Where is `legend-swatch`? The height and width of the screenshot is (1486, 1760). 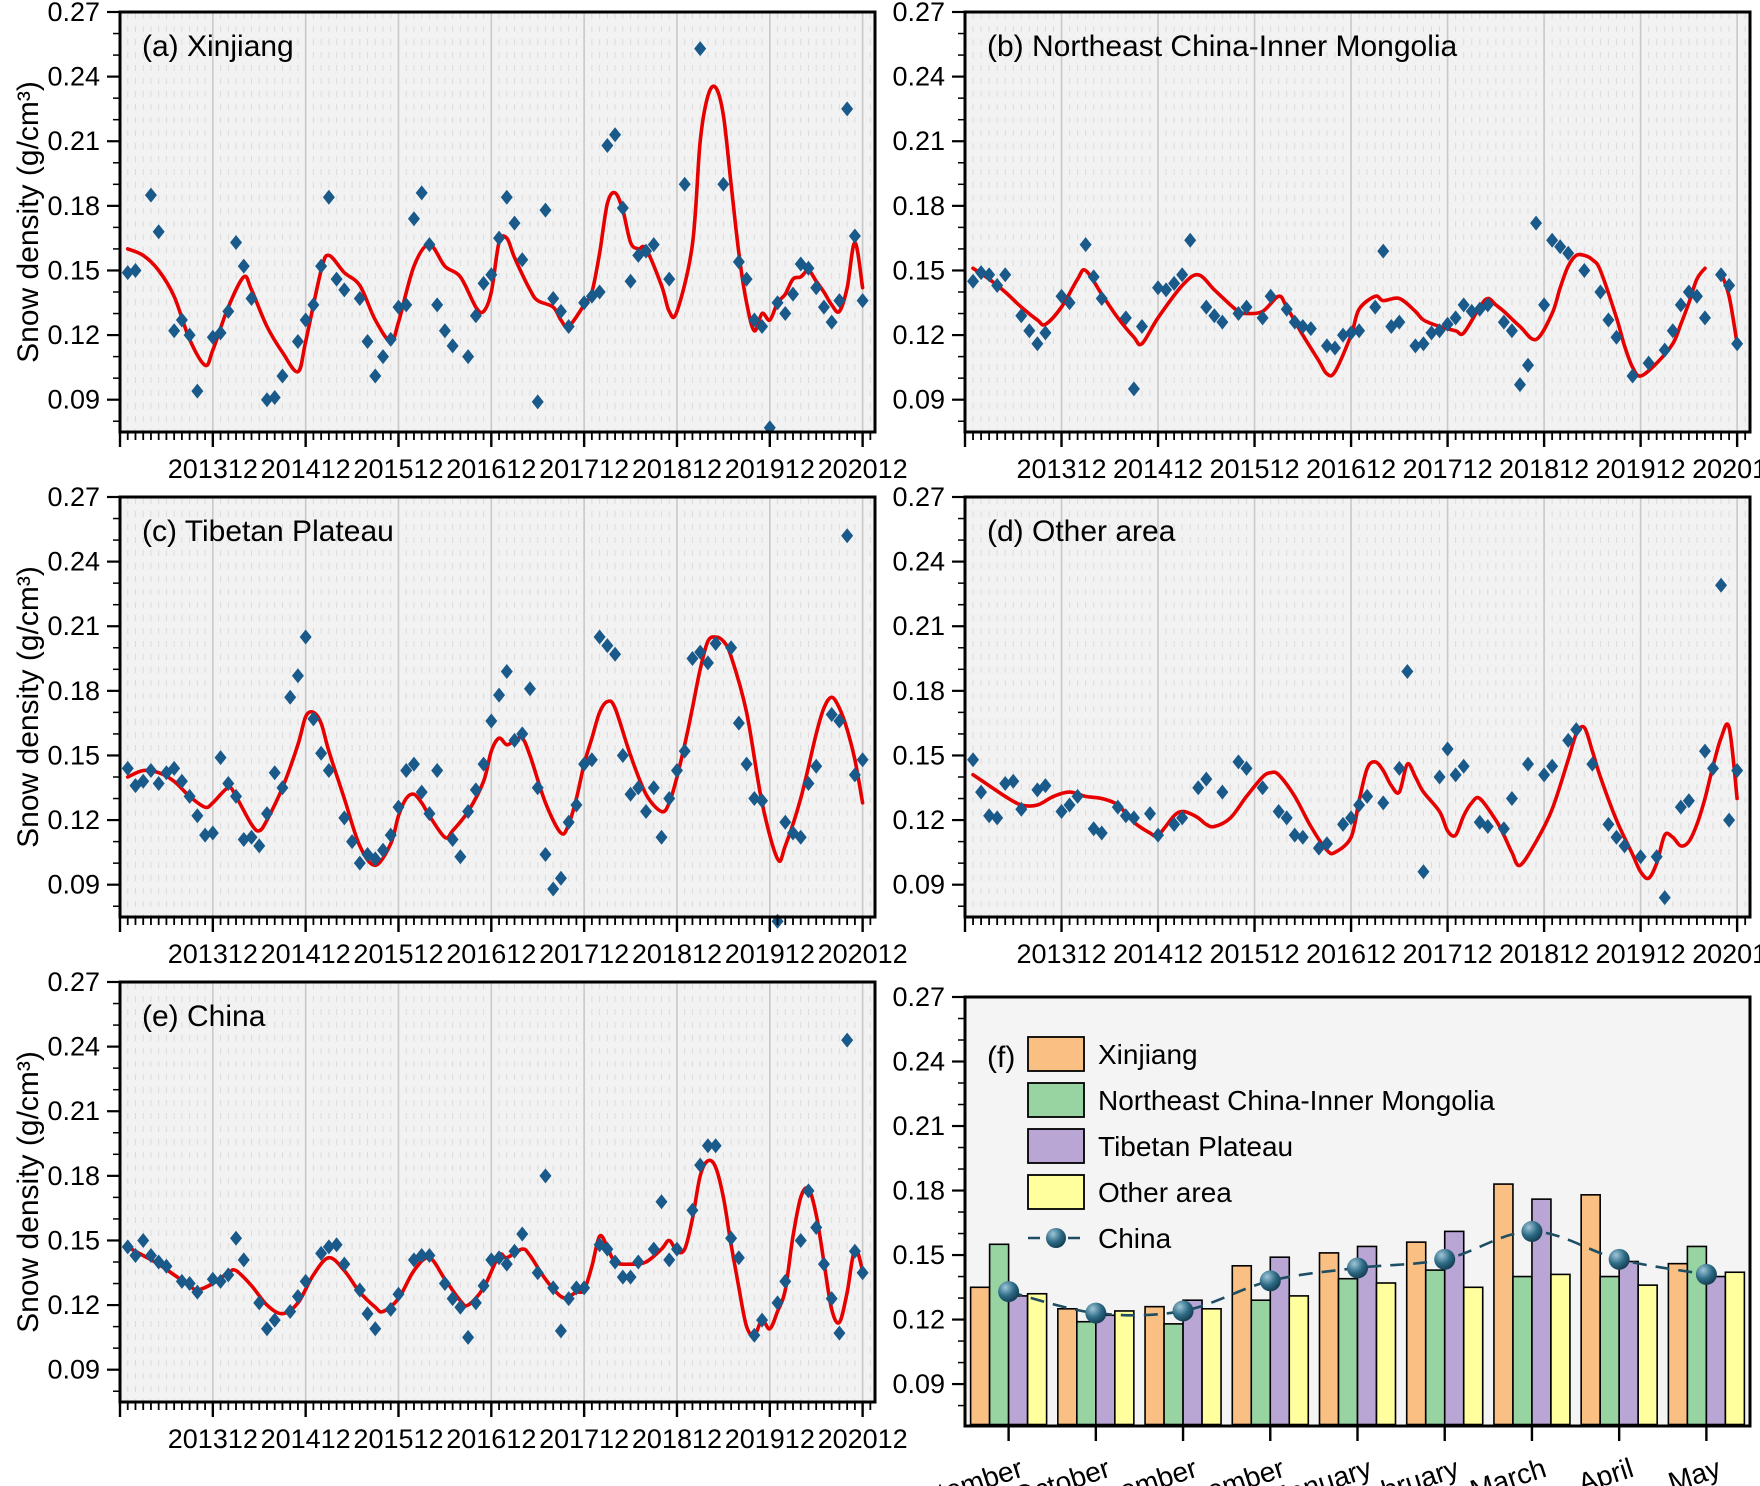 legend-swatch is located at coordinates (1056, 1192).